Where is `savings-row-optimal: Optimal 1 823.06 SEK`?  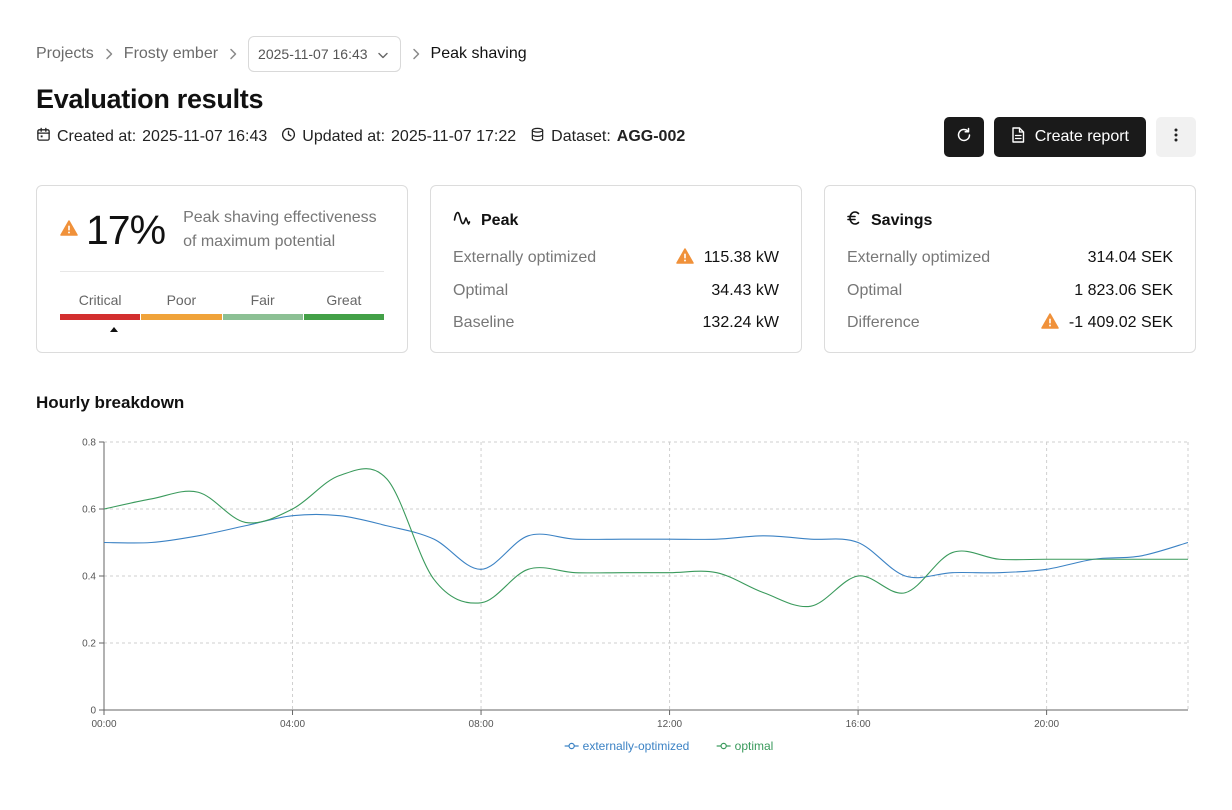 savings-row-optimal: Optimal 1 823.06 SEK is located at coordinates (1010, 291).